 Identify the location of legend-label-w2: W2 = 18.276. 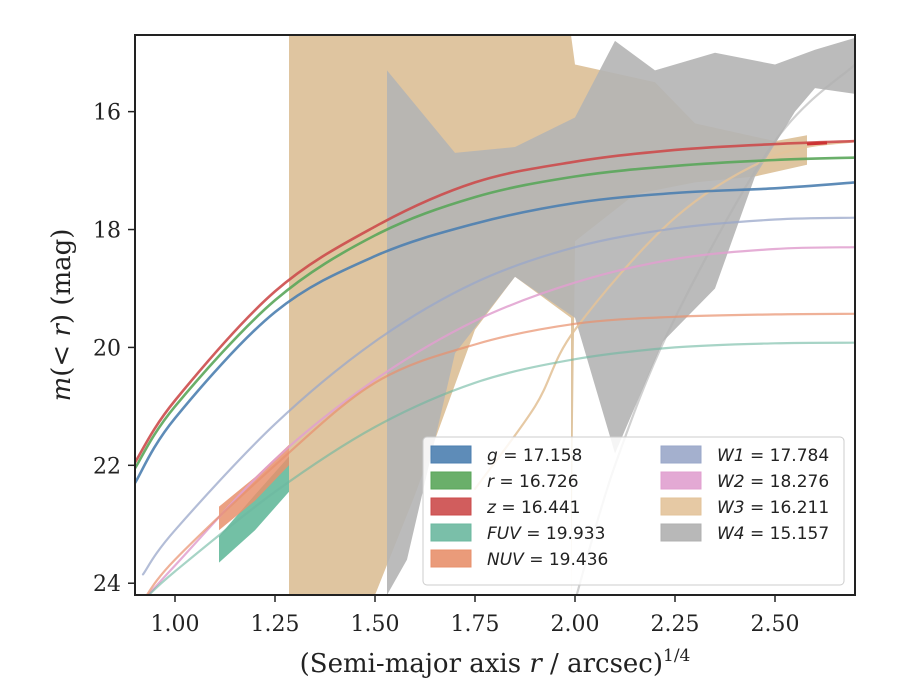
(773, 482).